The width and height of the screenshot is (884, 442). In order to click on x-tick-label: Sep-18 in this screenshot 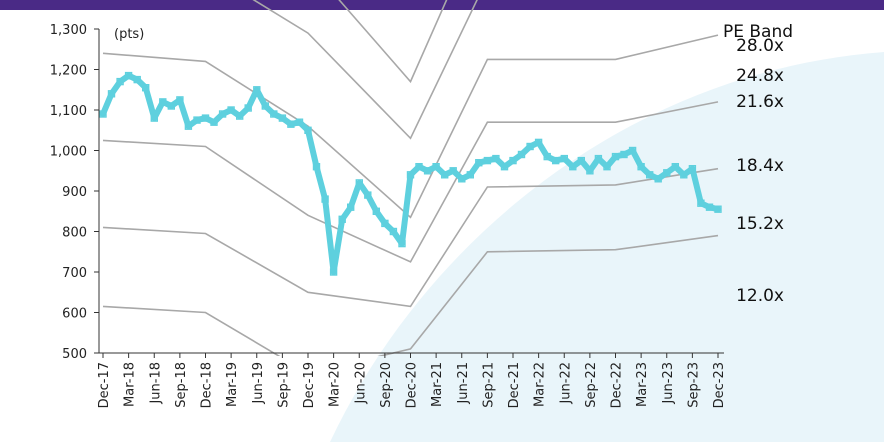, I will do `click(181, 385)`.